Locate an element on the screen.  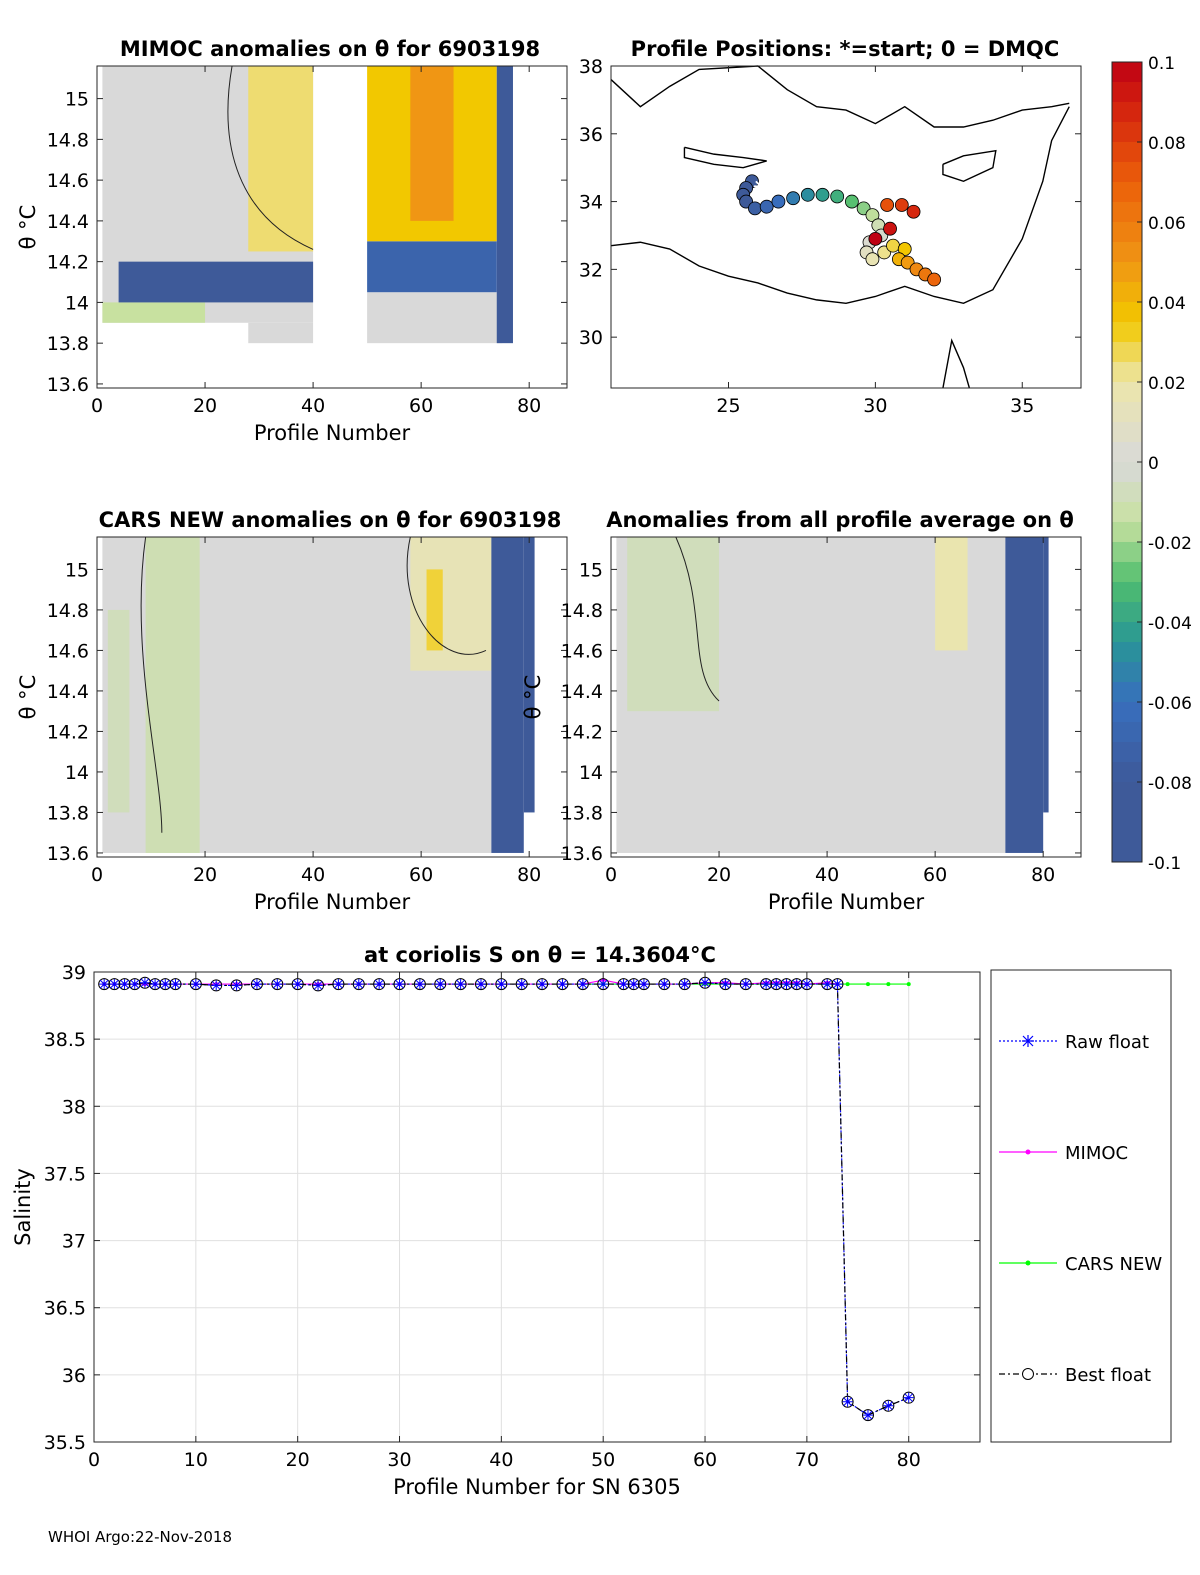
y-tick-label: 14 is located at coordinates (77, 303).